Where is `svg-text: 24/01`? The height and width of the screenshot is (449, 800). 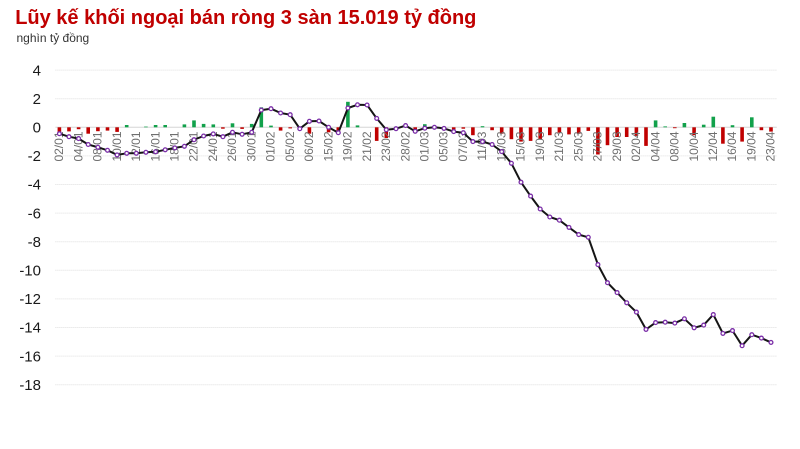 svg-text: 24/01 is located at coordinates (213, 146).